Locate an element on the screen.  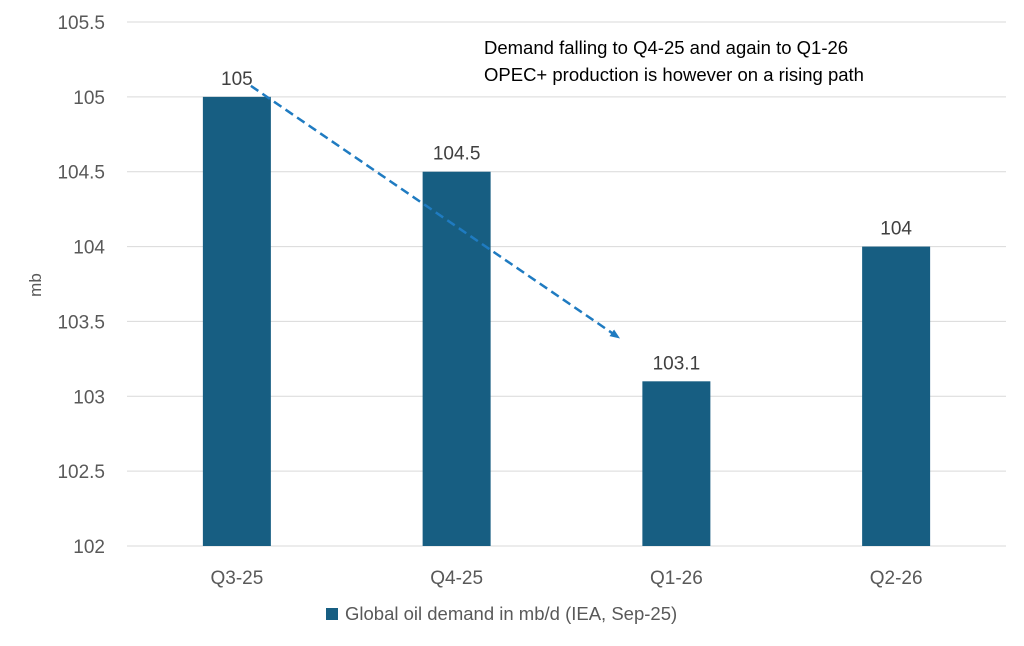
y-tick-label: 104.5 is located at coordinates (81, 173).